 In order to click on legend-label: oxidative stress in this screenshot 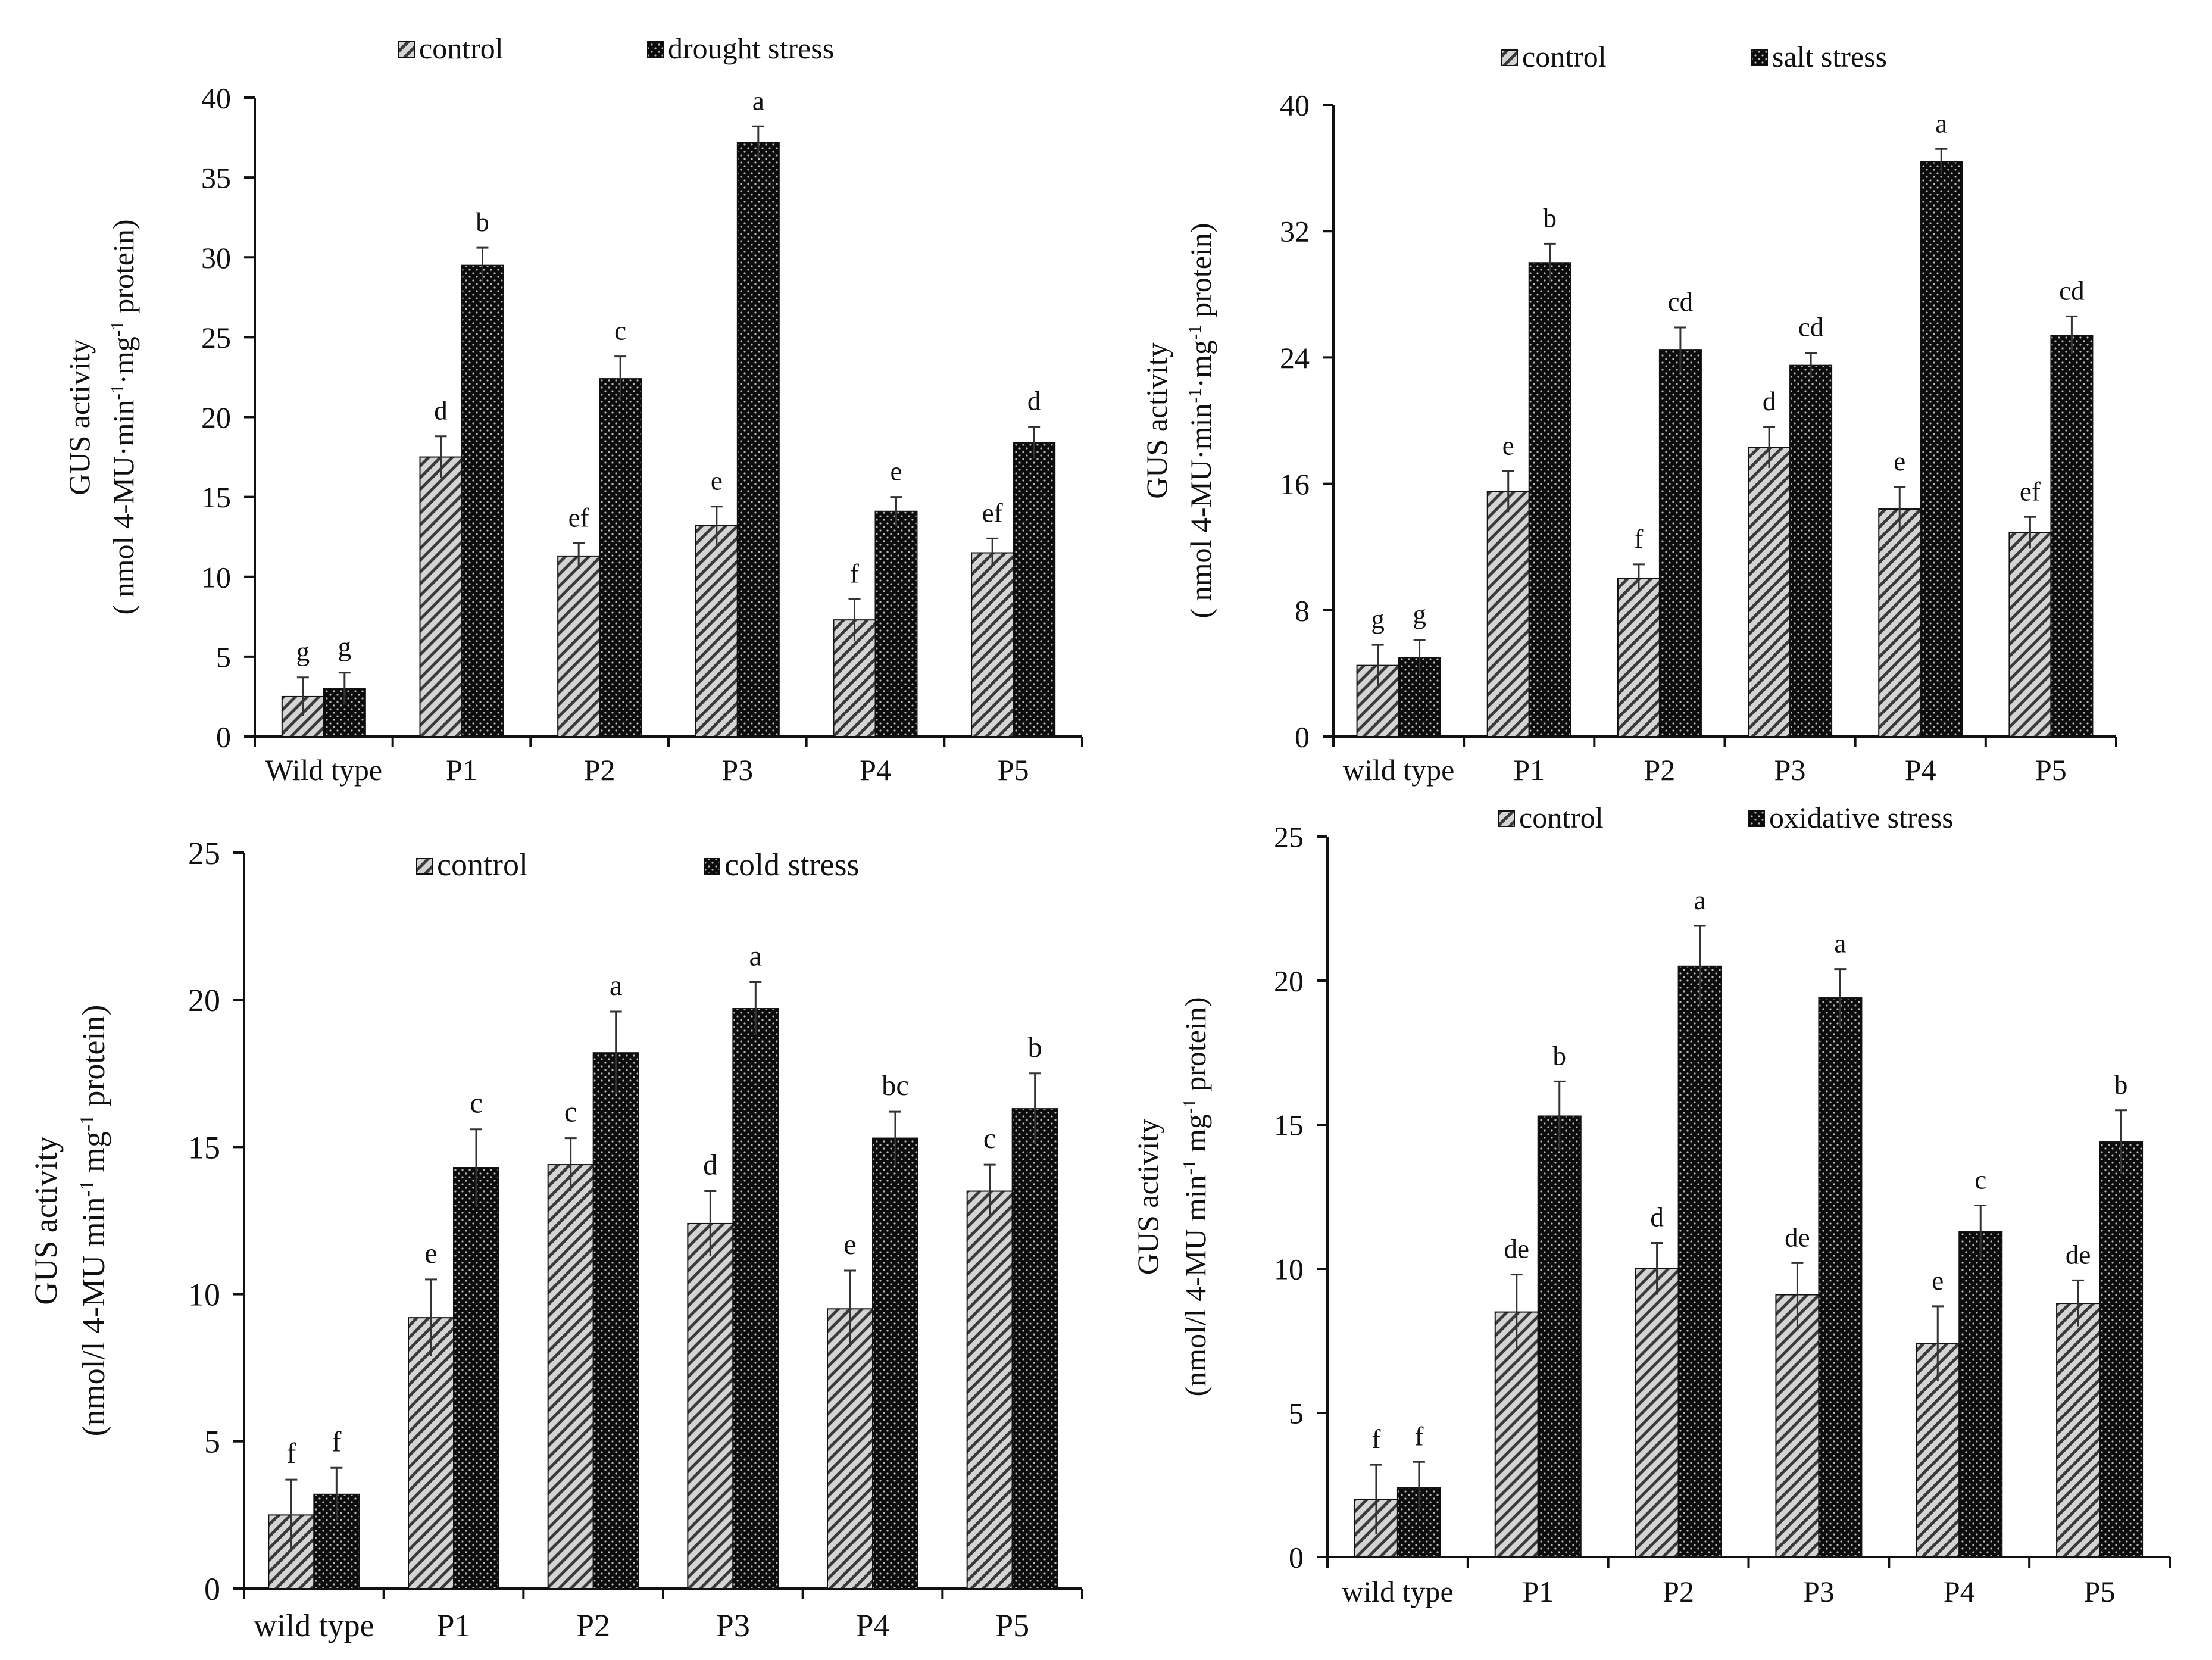, I will do `click(1861, 818)`.